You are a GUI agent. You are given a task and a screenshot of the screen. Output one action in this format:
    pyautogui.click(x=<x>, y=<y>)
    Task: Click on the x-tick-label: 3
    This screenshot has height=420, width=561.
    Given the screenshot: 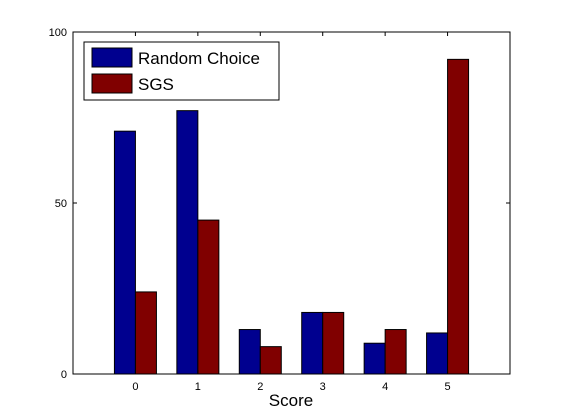 What is the action you would take?
    pyautogui.click(x=323, y=387)
    